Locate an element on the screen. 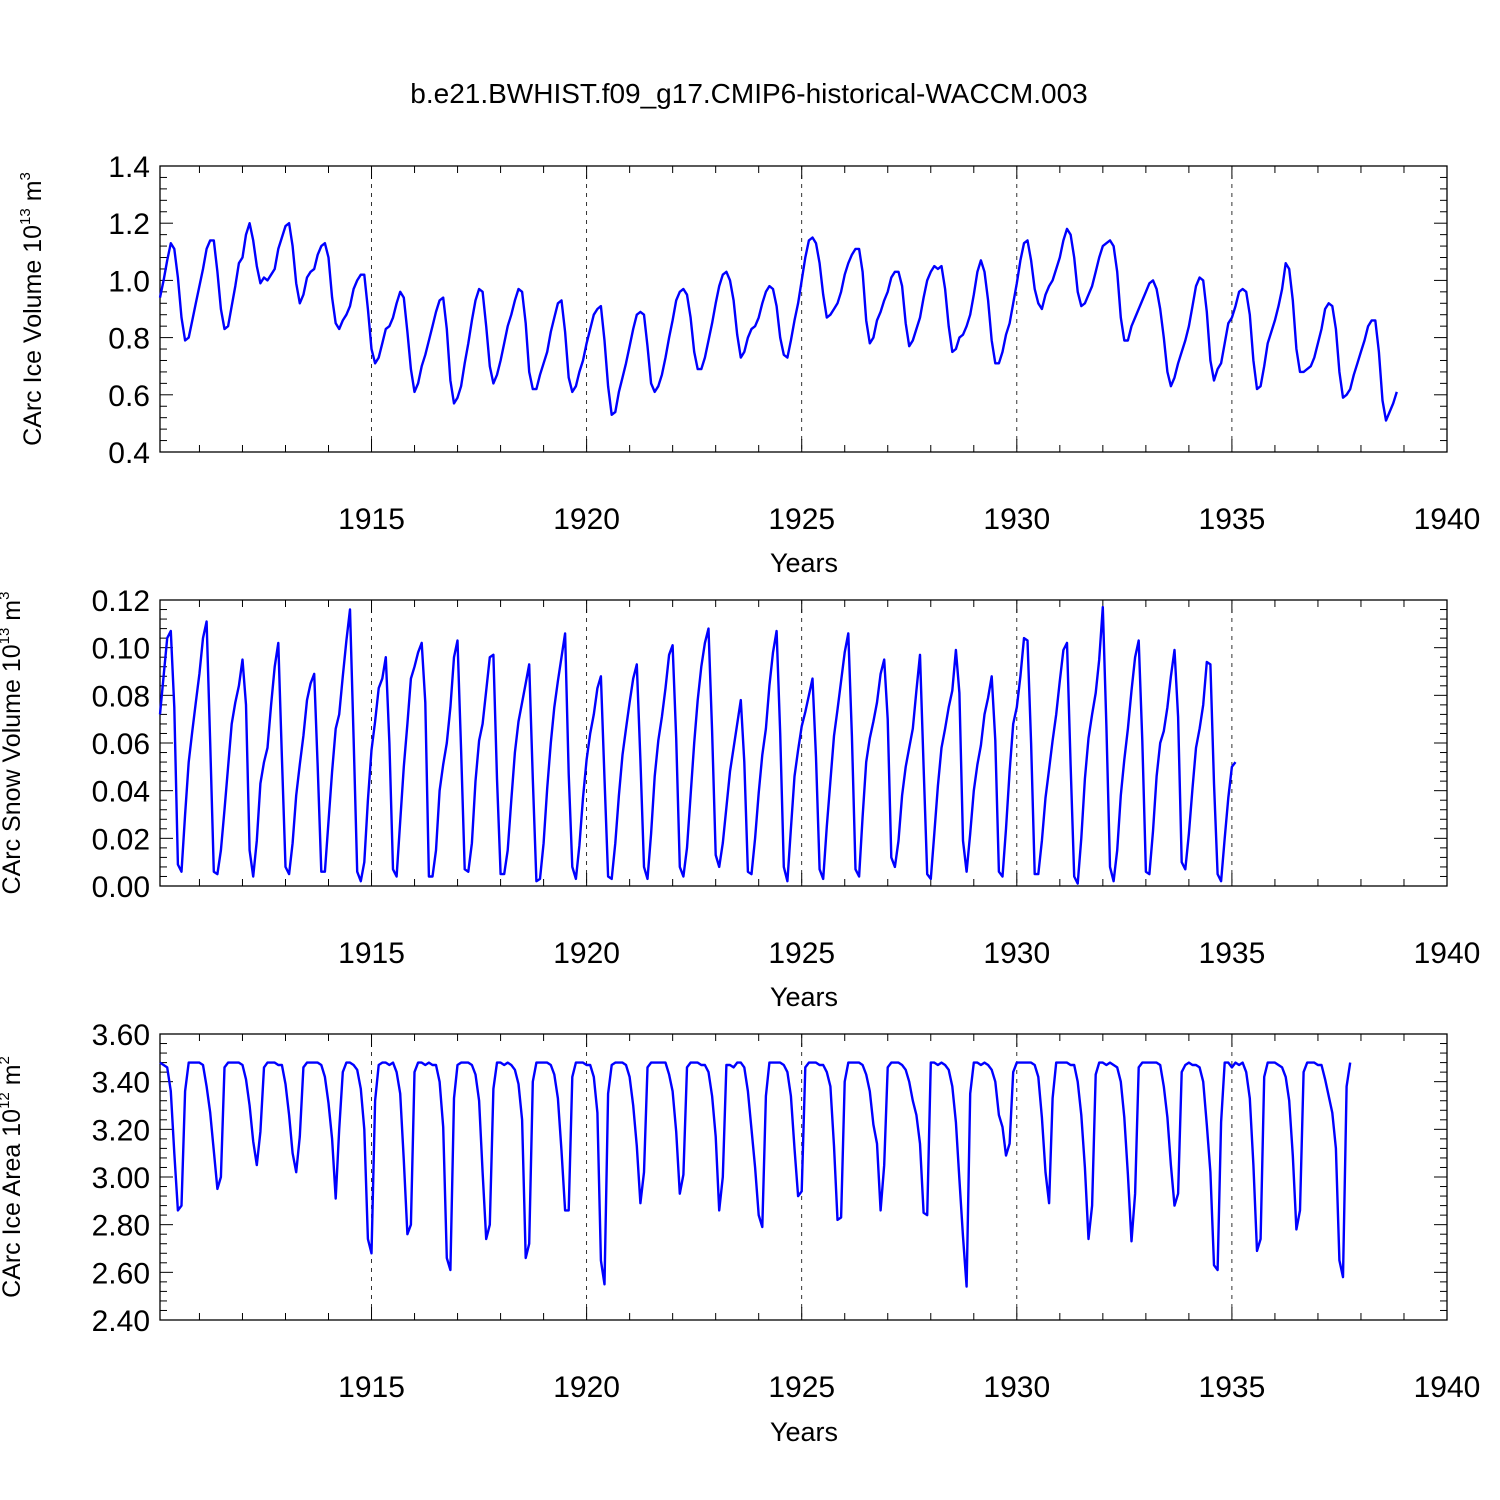  y-tick-label: 3.20 is located at coordinates (121, 1130).